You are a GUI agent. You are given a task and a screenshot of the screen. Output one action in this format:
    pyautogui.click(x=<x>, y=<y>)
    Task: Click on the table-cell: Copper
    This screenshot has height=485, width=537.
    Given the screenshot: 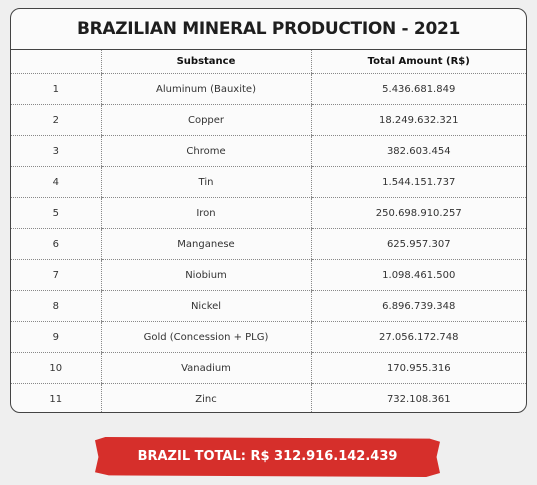 What is the action you would take?
    pyautogui.click(x=205, y=120)
    